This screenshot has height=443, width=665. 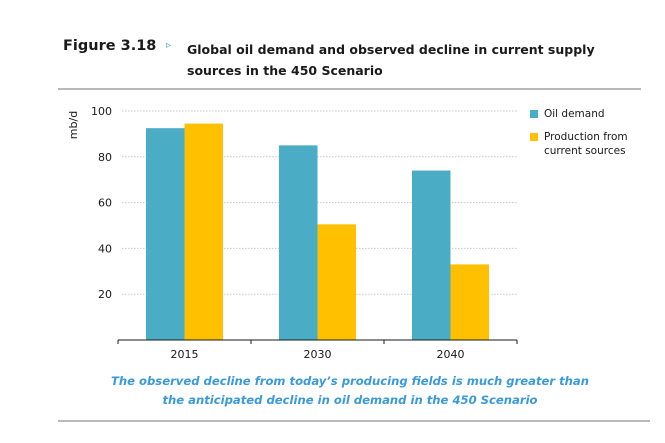 I want to click on y-tick-label: 80, so click(x=105, y=157).